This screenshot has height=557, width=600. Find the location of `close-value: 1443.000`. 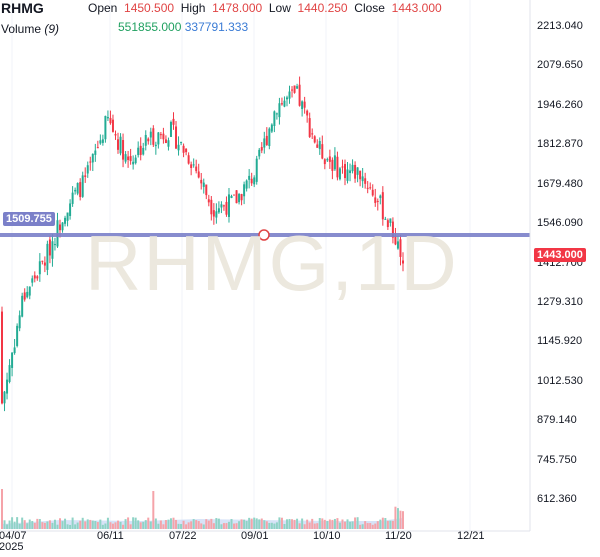

close-value: 1443.000 is located at coordinates (416, 8).